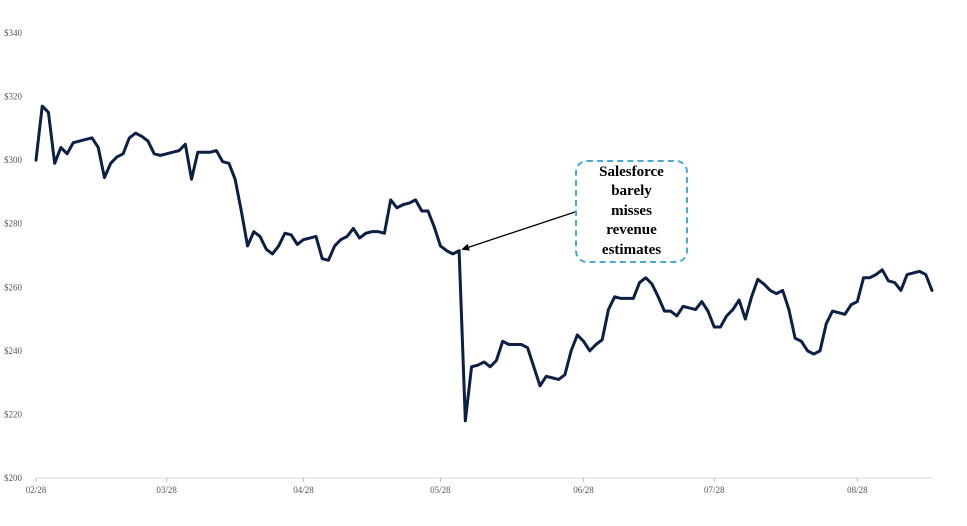 This screenshot has width=967, height=526. Describe the element at coordinates (13, 33) in the screenshot. I see `y-tick-label: $340` at that location.